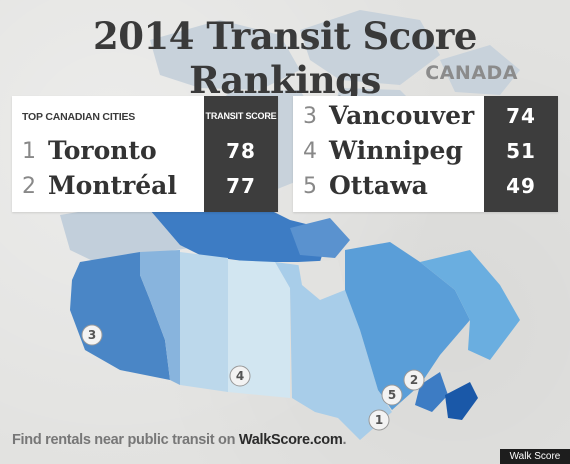 The image size is (570, 464). Describe the element at coordinates (320, 238) in the screenshot. I see `hudson-bay-islands` at that location.